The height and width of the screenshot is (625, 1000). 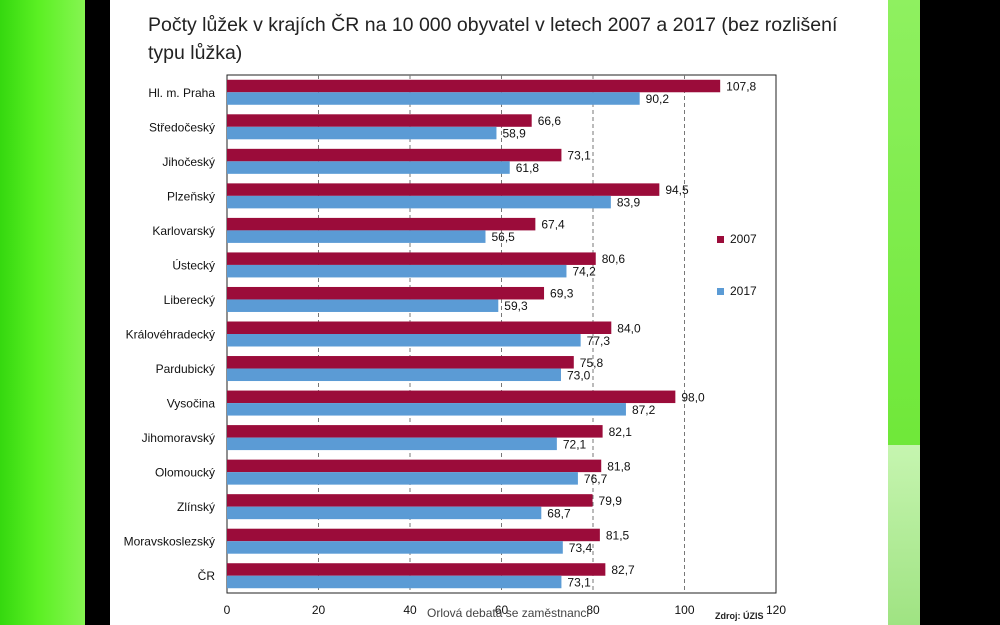 I want to click on category-label: Vysočina, so click(x=191, y=404).